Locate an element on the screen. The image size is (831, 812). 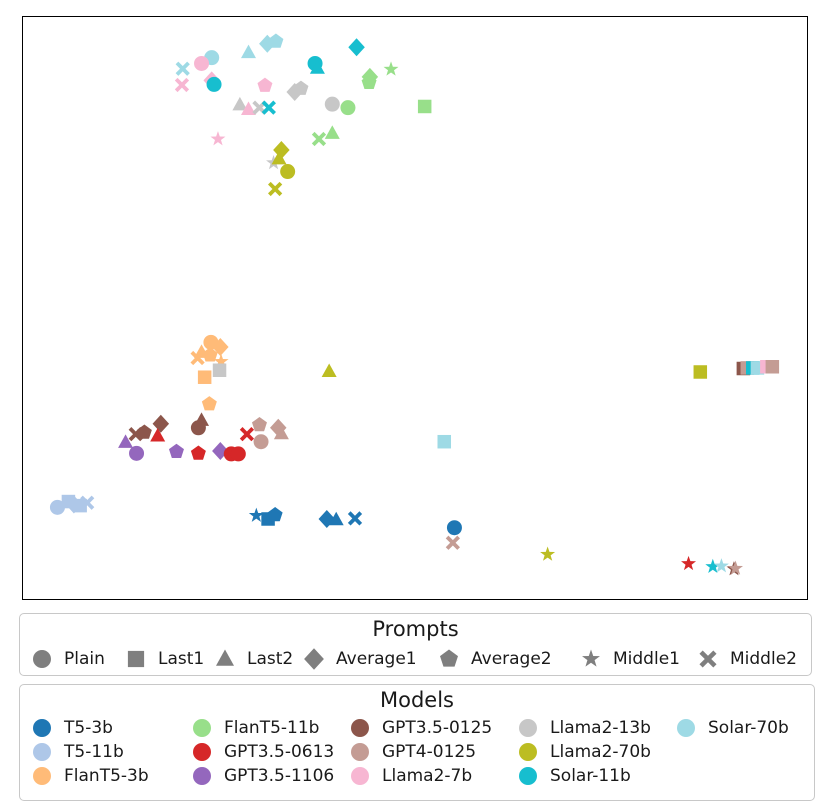
legend-prompt-label: Plain is located at coordinates (84, 659).